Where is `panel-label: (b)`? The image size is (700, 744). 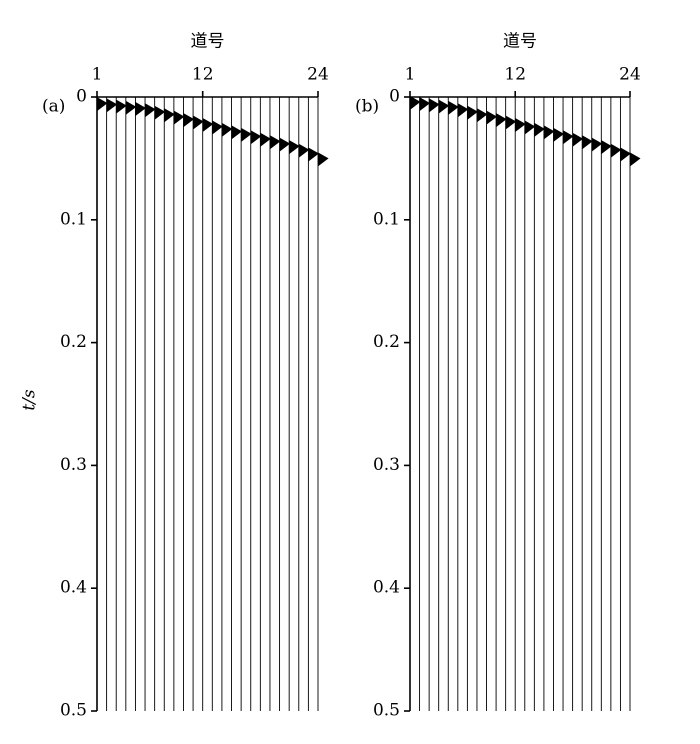
panel-label: (b) is located at coordinates (367, 107).